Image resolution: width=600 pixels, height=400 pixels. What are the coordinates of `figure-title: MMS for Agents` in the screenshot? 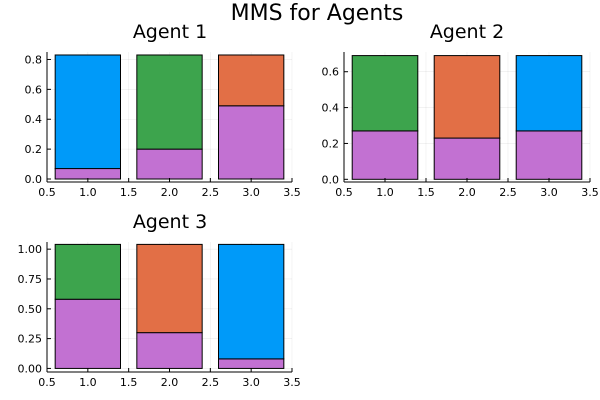 It's located at (317, 13).